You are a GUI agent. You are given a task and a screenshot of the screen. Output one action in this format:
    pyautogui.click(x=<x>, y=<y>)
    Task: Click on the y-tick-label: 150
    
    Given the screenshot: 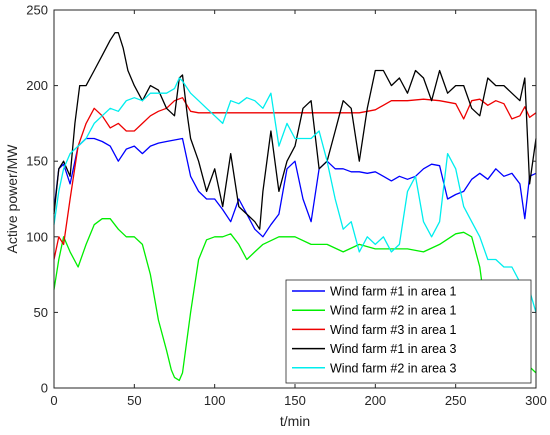 What is the action you would take?
    pyautogui.click(x=37, y=161)
    